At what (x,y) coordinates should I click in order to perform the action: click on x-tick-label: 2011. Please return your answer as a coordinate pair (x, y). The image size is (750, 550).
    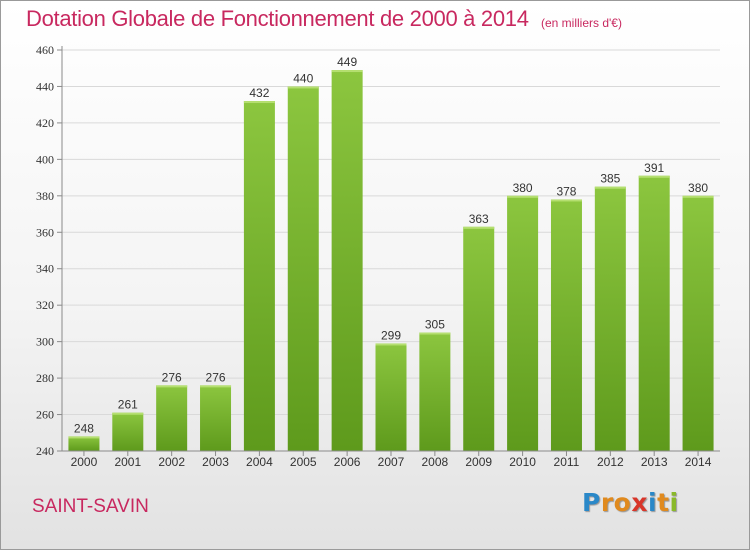
    Looking at the image, I should click on (567, 462).